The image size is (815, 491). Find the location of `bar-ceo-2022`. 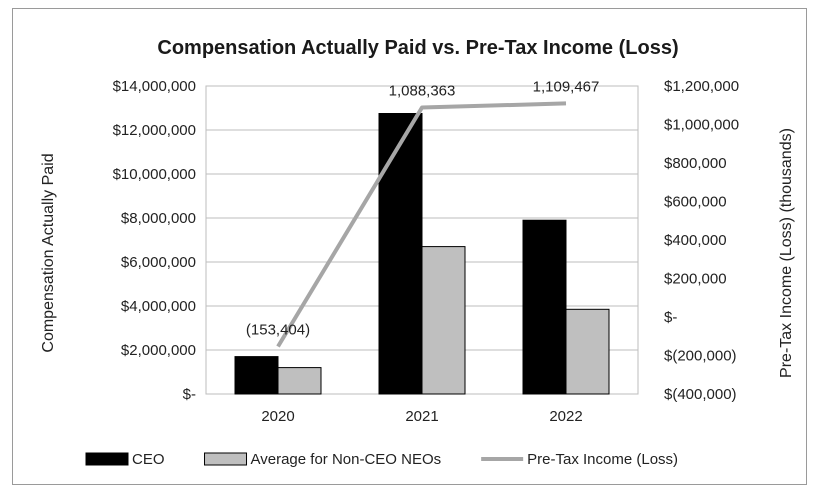

bar-ceo-2022 is located at coordinates (544, 307).